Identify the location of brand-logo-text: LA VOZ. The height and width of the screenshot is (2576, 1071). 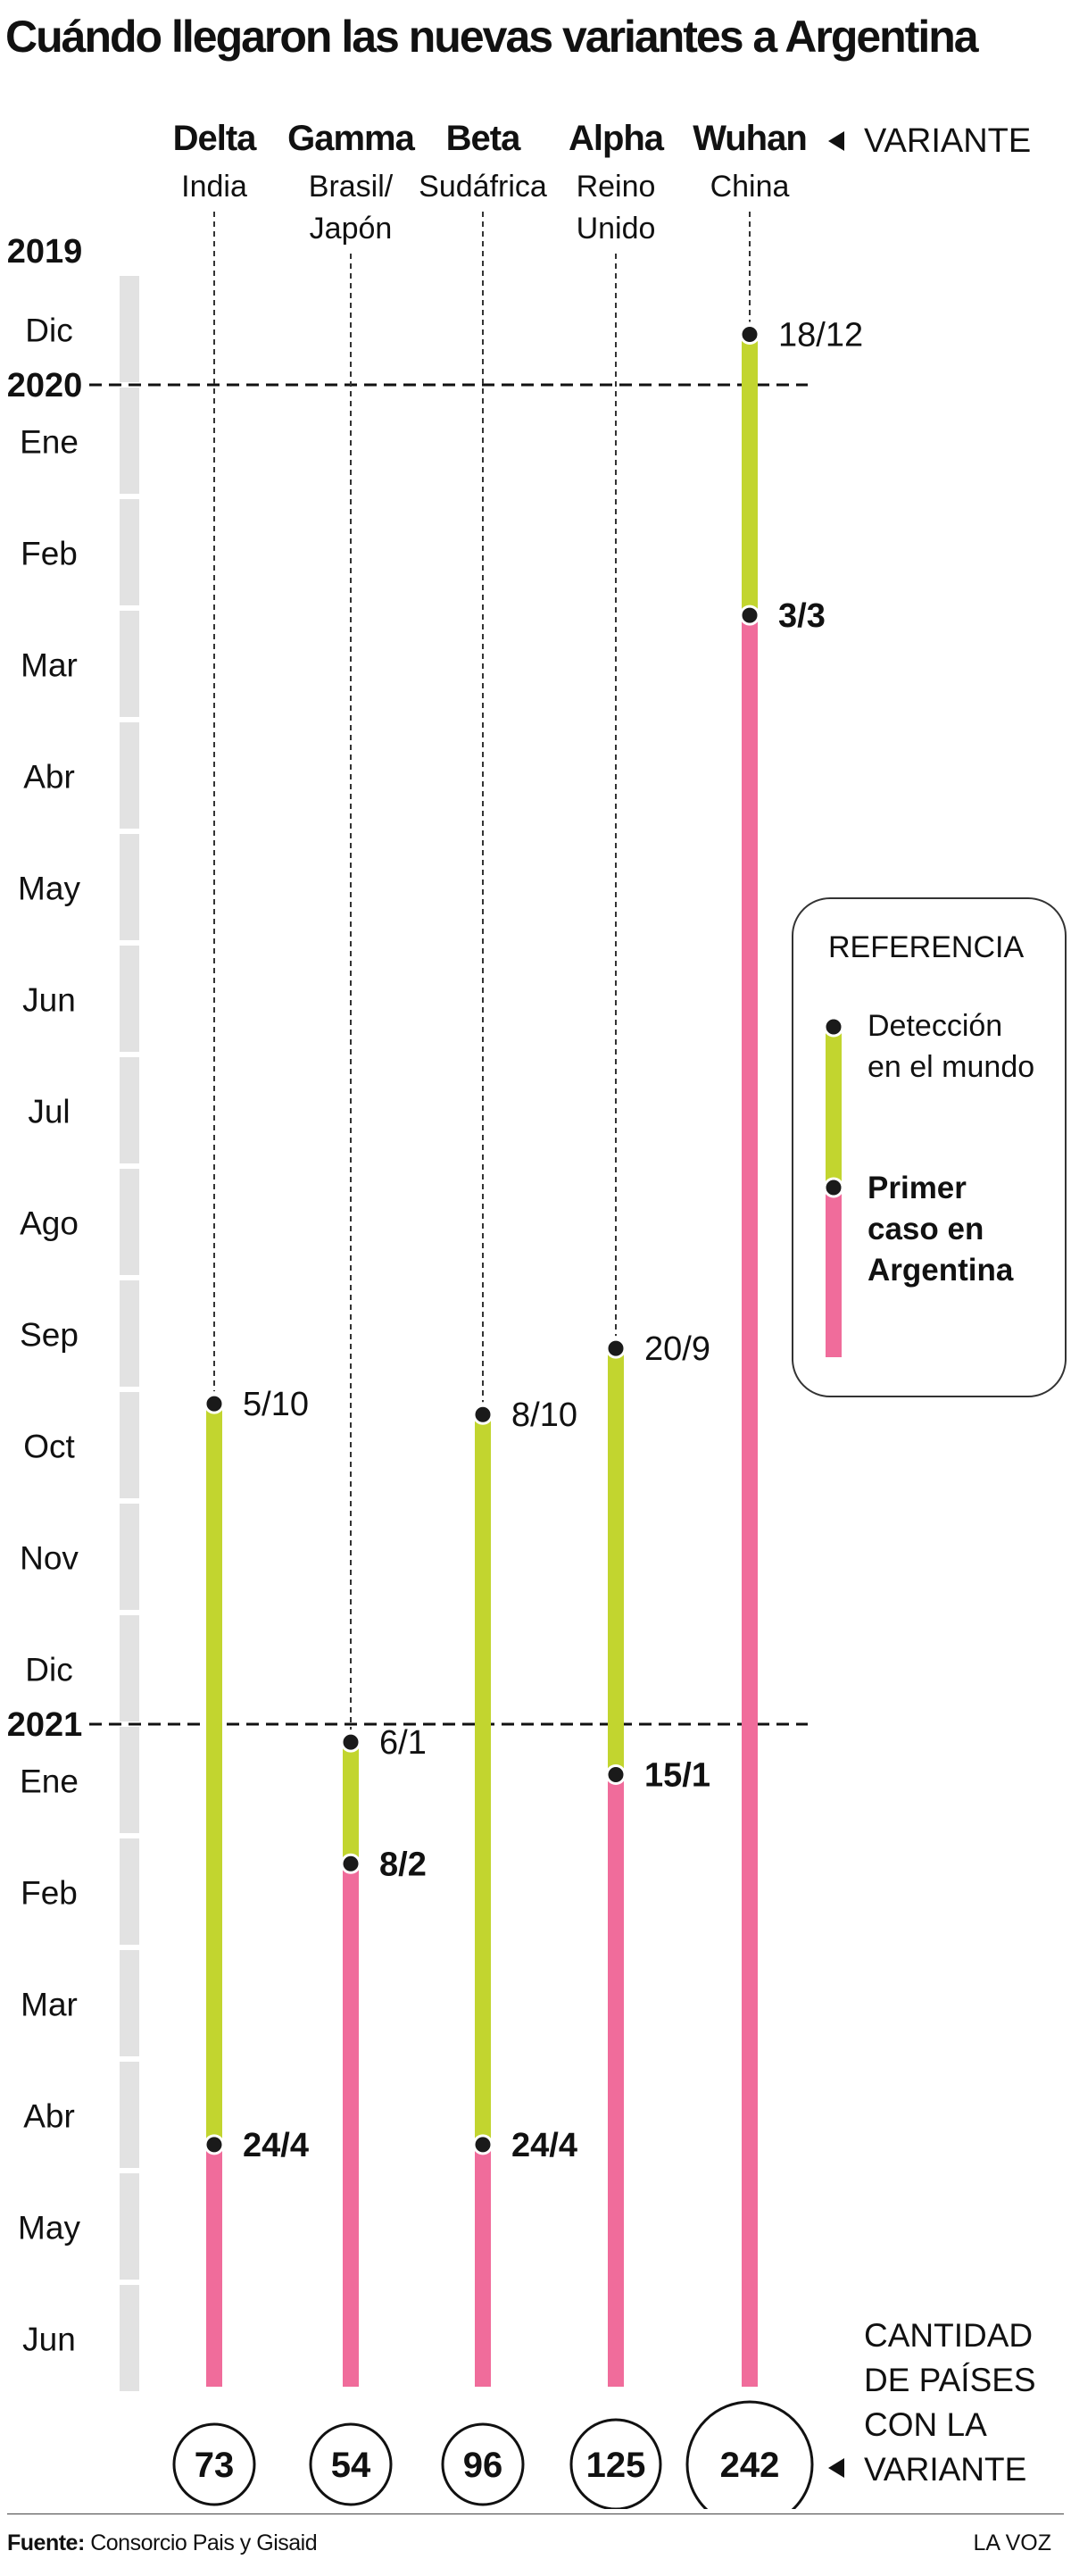
(1012, 2542).